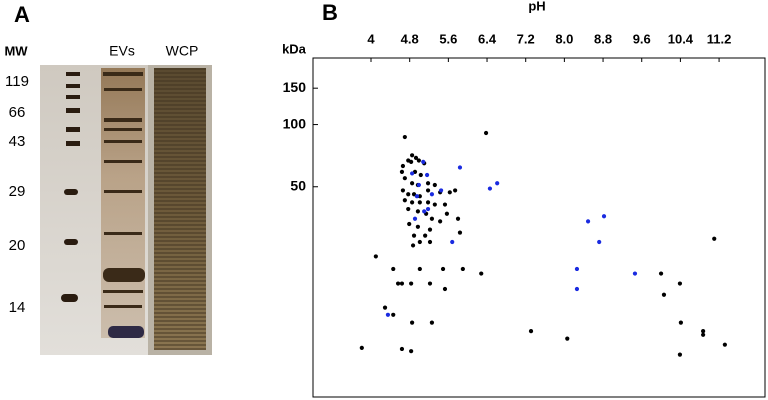 The height and width of the screenshot is (400, 768). Describe the element at coordinates (295, 87) in the screenshot. I see `y-tick-label: 150` at that location.